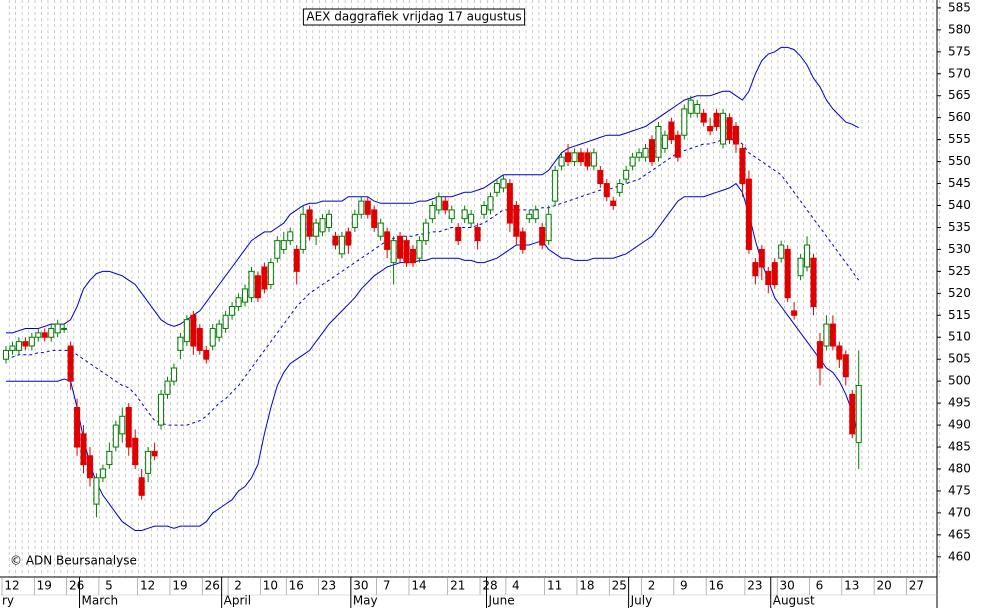  What do you see at coordinates (959, 271) in the screenshot?
I see `y-tick-label: 525` at bounding box center [959, 271].